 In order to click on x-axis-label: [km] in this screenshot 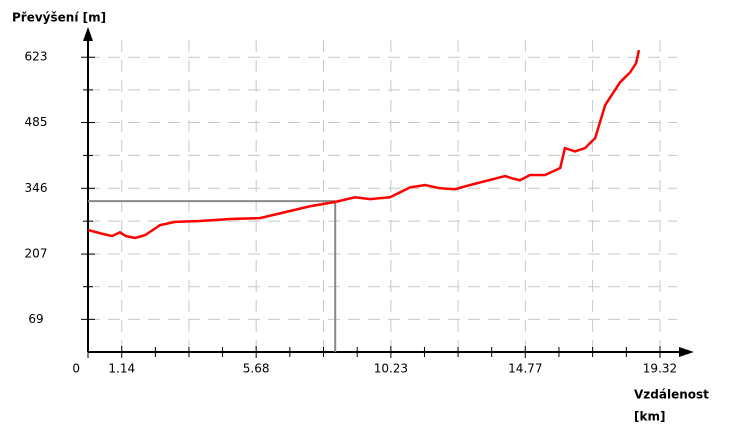, I will do `click(649, 417)`.